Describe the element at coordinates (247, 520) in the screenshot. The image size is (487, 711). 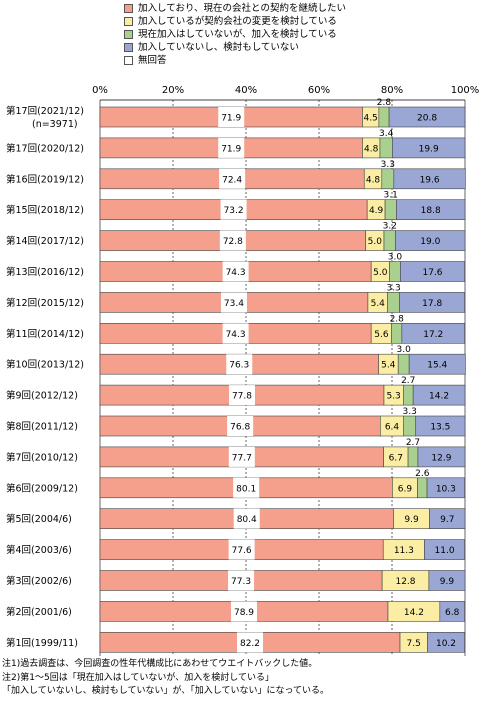
I see `data-label-13-0: 80.4` at that location.